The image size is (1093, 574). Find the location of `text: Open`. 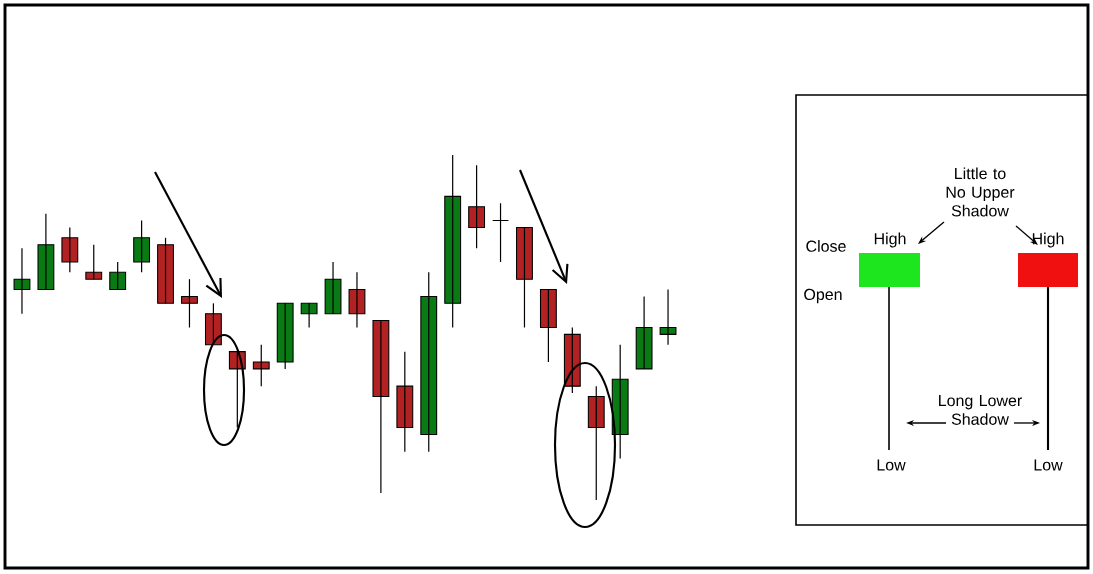

text: Open is located at coordinates (823, 296).